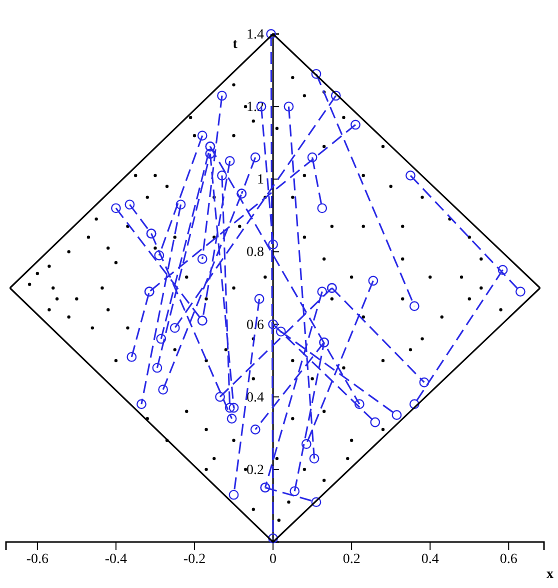  I want to click on x-tick-label: -0.4, so click(116, 559).